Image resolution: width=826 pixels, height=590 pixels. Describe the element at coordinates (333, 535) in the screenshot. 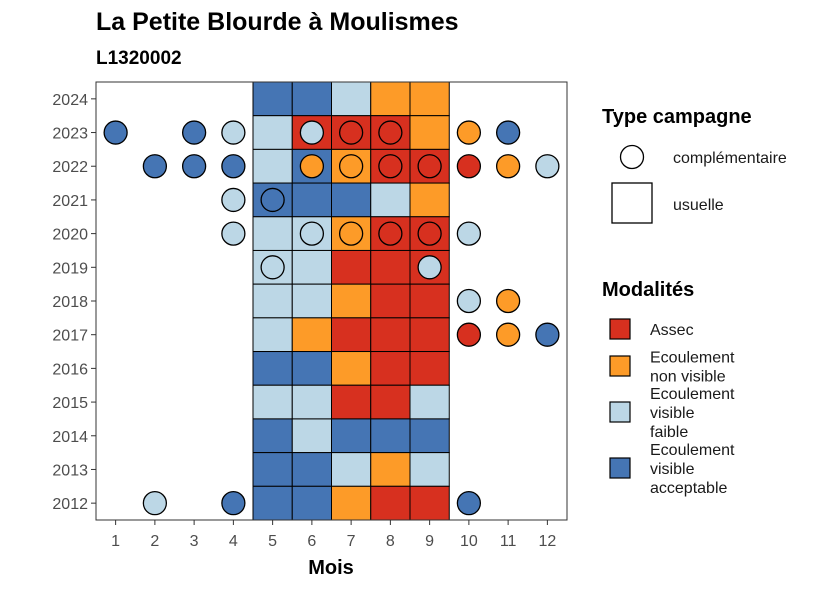

I see `x-axis: 1 2 3 4 5 6 7 8 9 10 11 12` at that location.